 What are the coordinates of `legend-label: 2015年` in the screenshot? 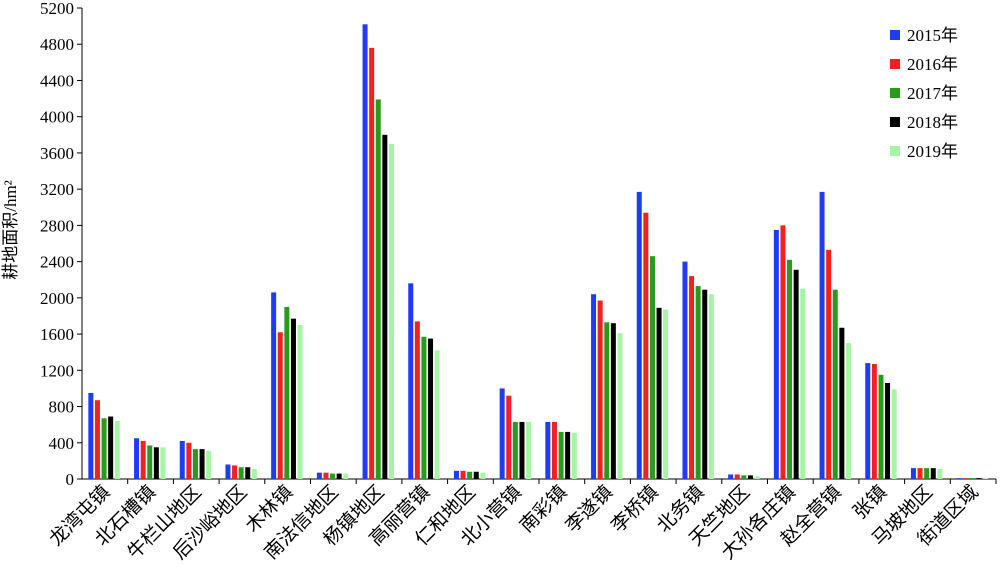 It's located at (932, 35).